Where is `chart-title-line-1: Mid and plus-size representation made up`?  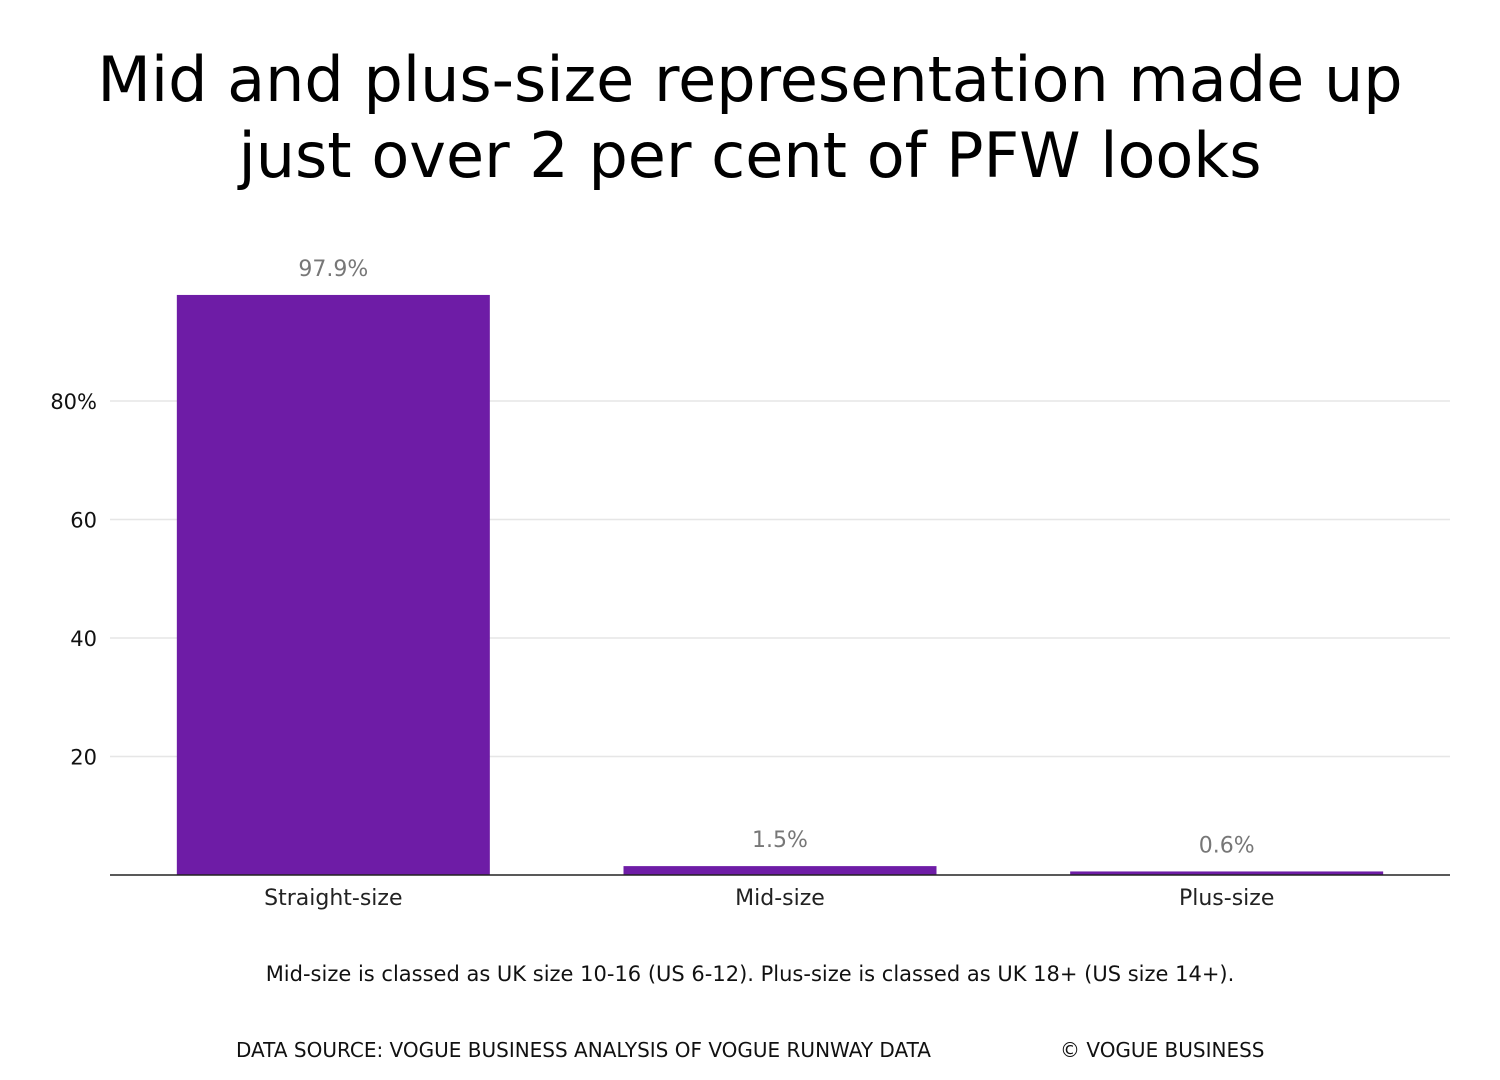
chart-title-line-1: Mid and plus-size representation made up is located at coordinates (750, 79).